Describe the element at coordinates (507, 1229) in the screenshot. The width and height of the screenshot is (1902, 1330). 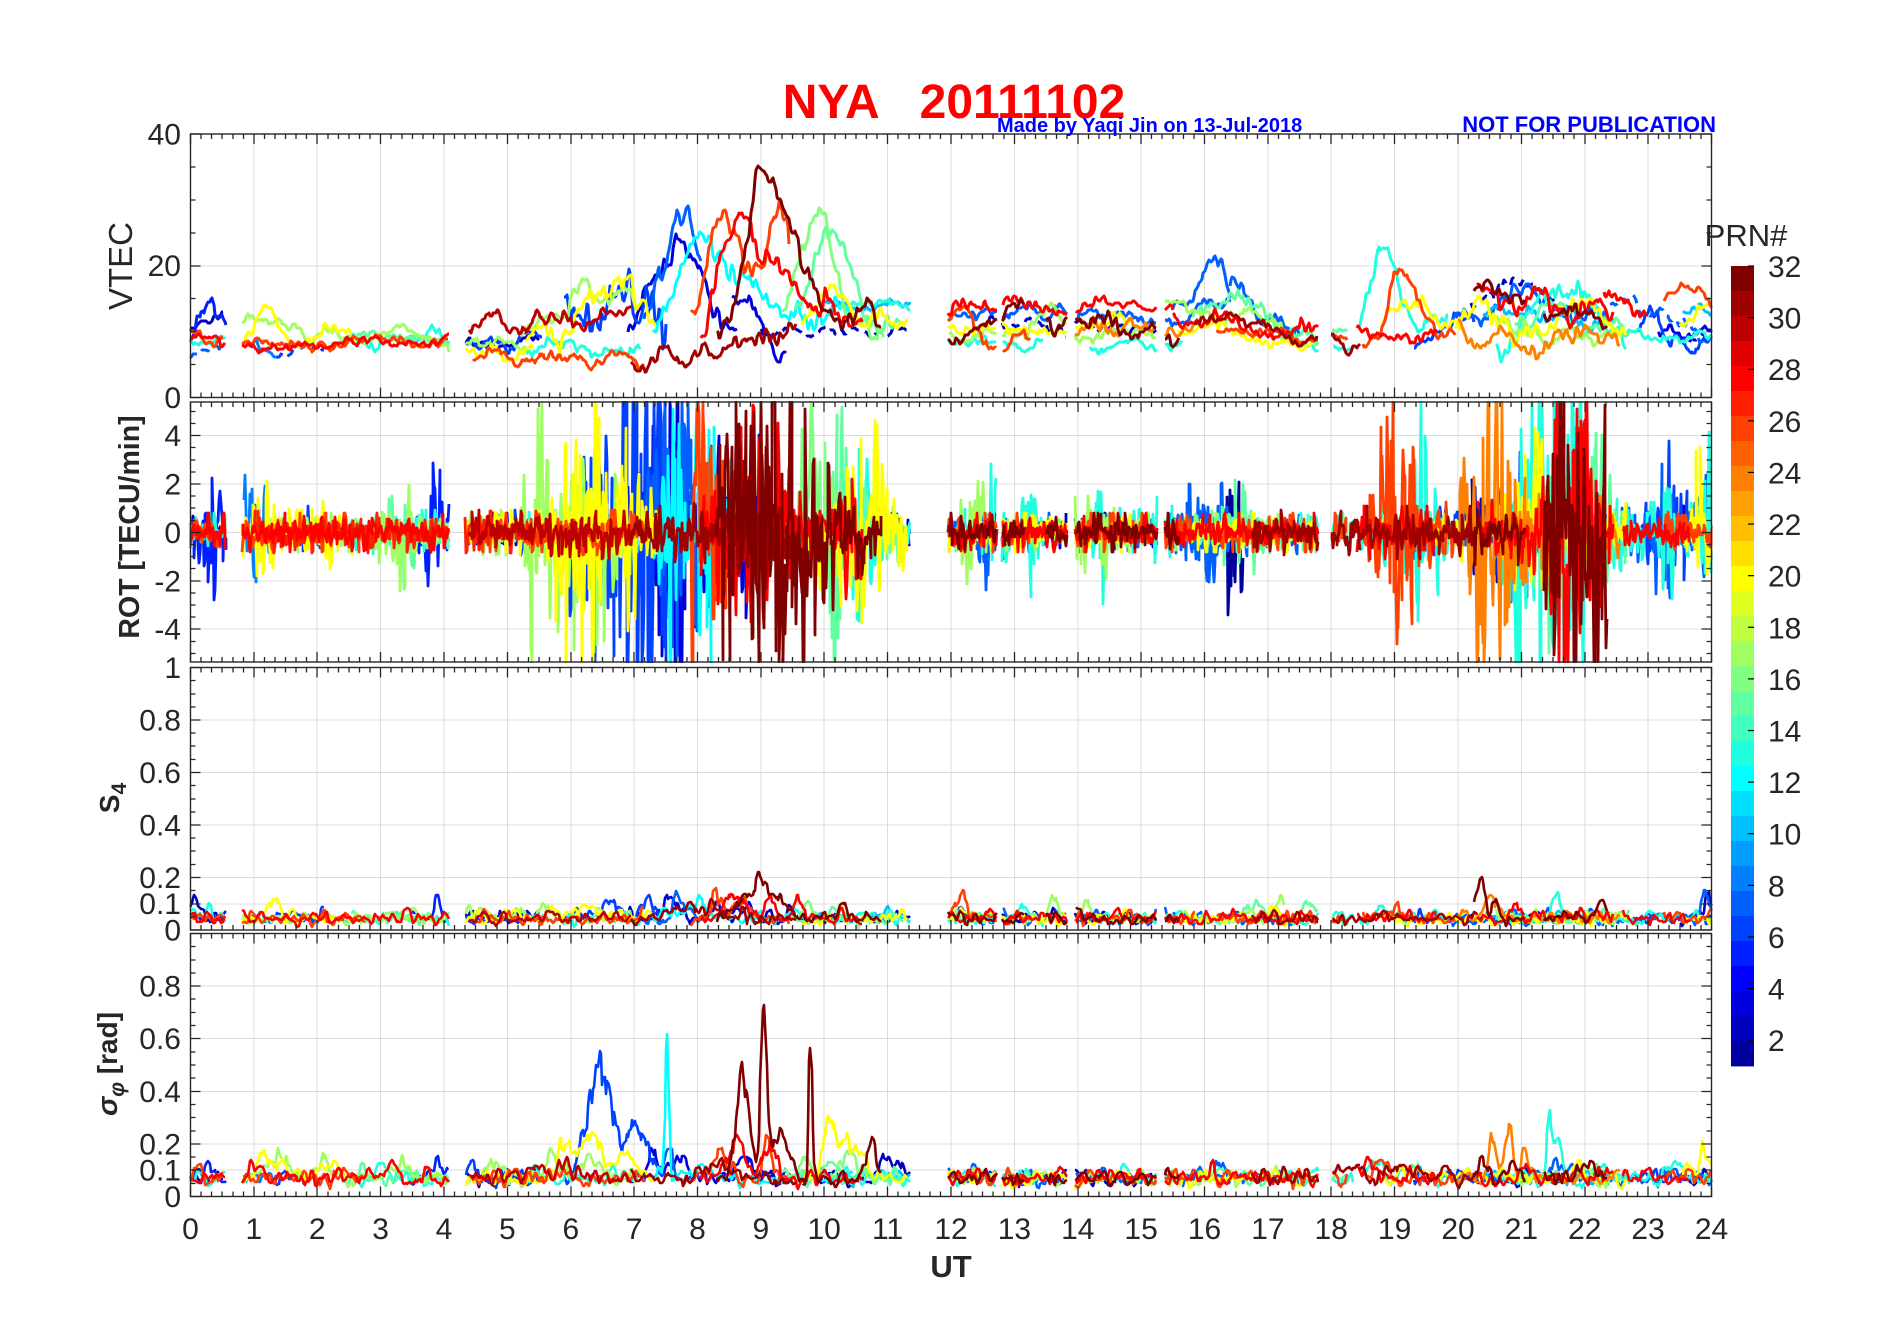
I see `svg-text: 5` at that location.